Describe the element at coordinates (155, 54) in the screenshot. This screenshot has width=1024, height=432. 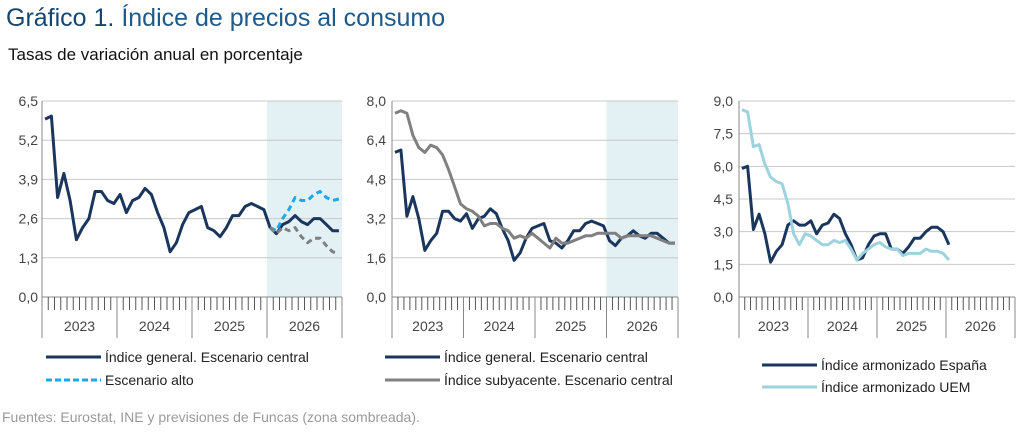
I see `chart-subtitle: Tasas de variación anual en porcentaje` at that location.